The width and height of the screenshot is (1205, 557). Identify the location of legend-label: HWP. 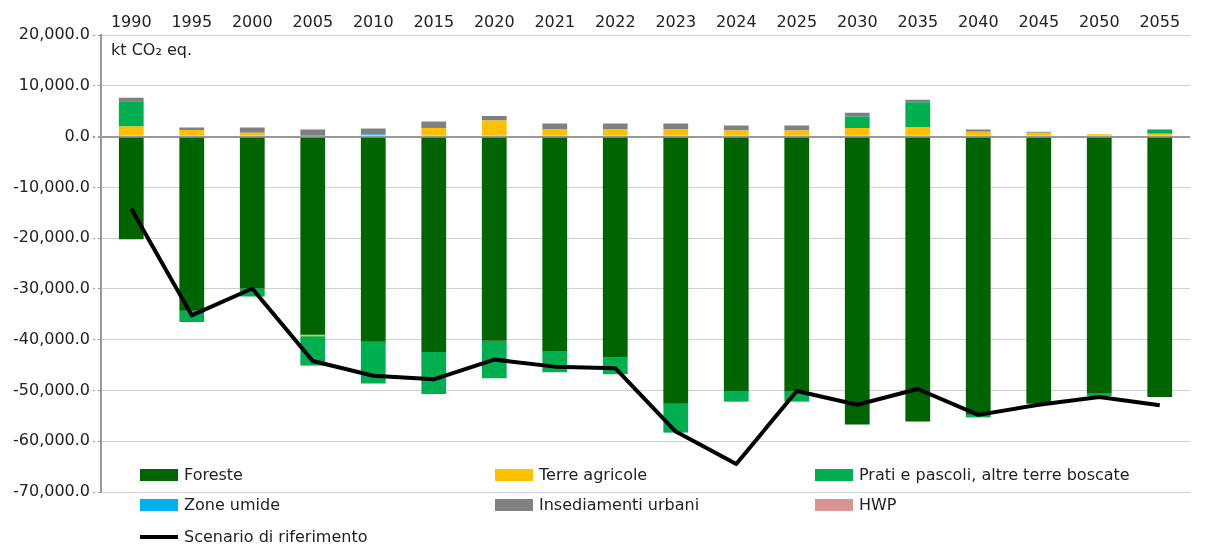
(878, 504).